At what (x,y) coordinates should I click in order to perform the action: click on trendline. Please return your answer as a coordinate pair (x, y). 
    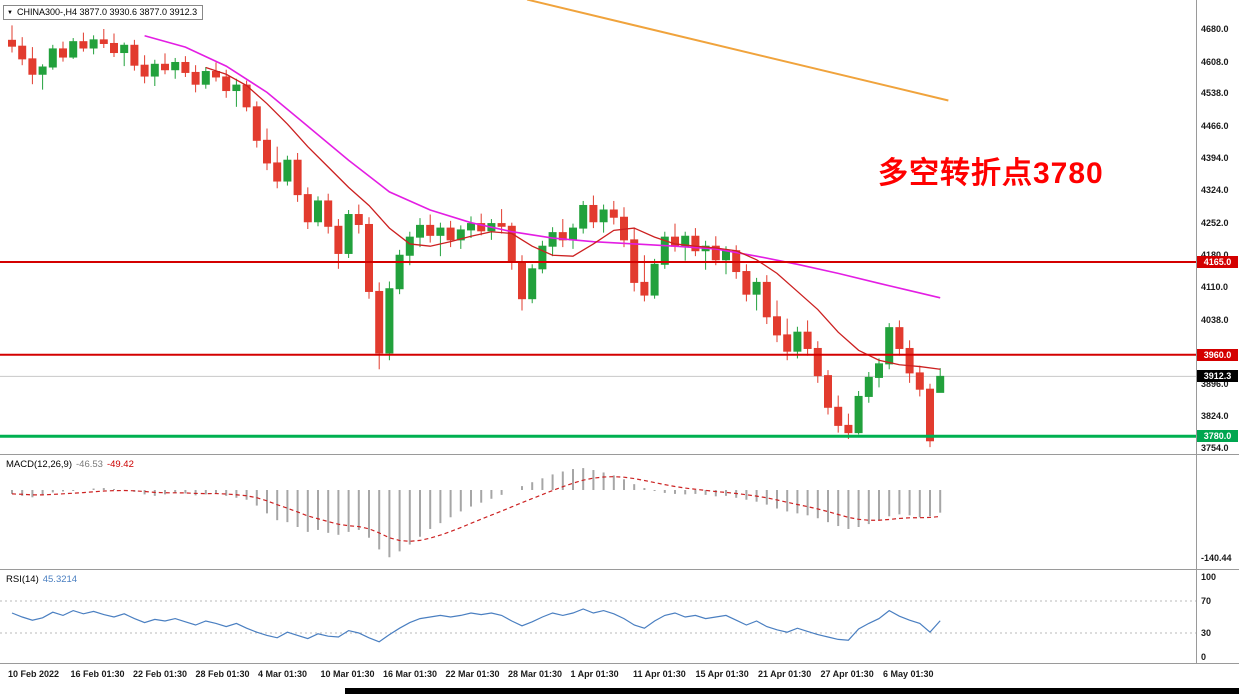
    Looking at the image, I should click on (737, 51).